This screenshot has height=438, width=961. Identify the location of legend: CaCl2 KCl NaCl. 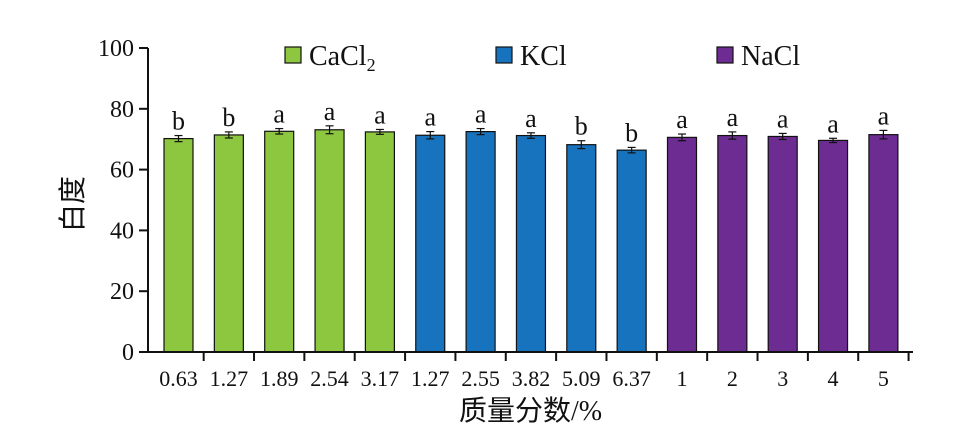
(542, 58).